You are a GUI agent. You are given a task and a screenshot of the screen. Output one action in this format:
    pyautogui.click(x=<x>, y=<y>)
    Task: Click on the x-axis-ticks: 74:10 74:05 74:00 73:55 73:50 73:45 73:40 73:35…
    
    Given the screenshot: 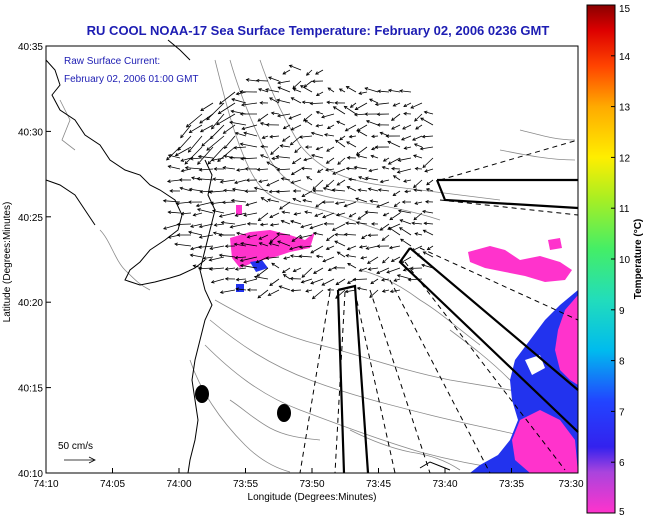 What is the action you would take?
    pyautogui.click(x=308, y=479)
    